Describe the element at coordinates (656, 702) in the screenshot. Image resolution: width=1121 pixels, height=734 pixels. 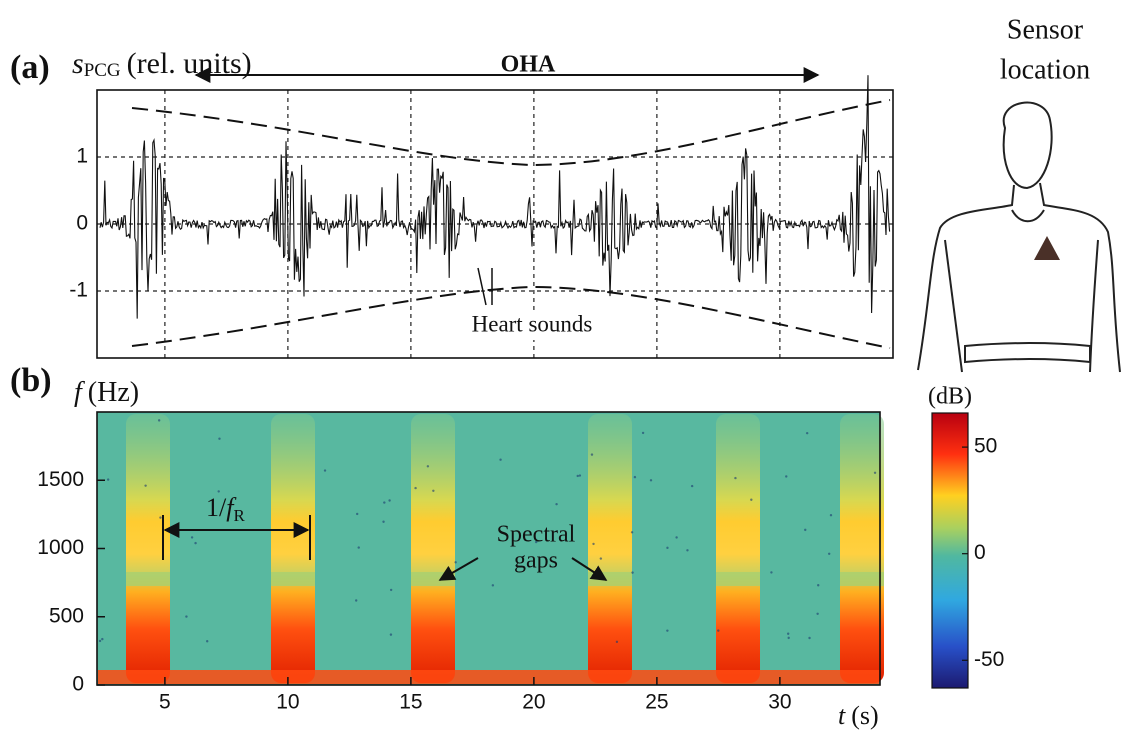
I see `x-tick-label: 25` at that location.